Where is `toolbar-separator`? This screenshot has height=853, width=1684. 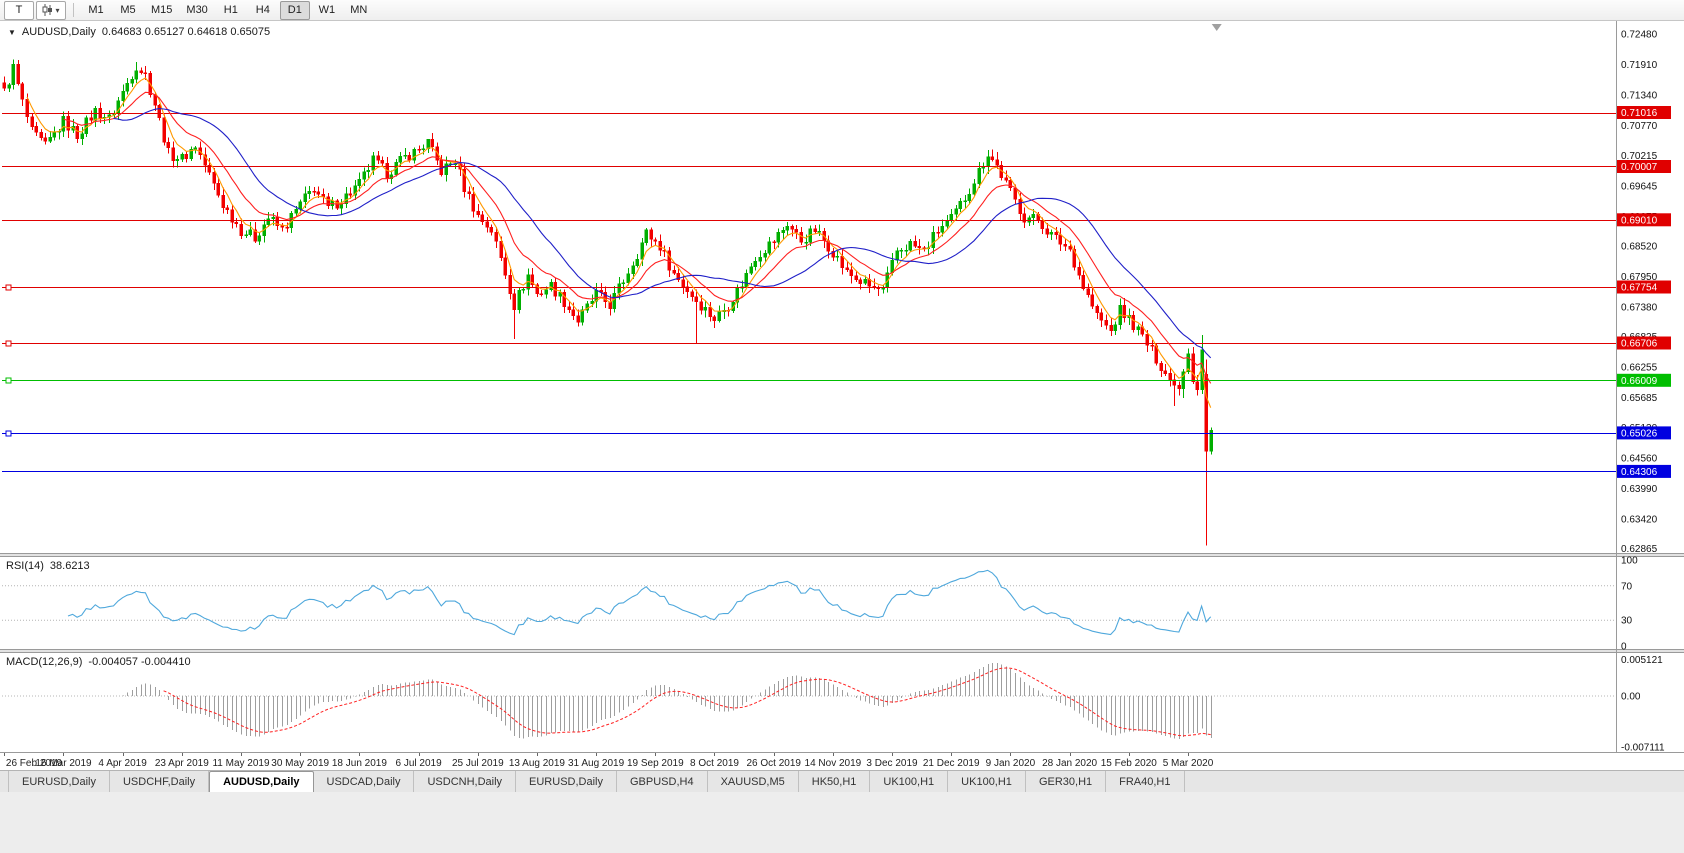
toolbar-separator is located at coordinates (73, 10).